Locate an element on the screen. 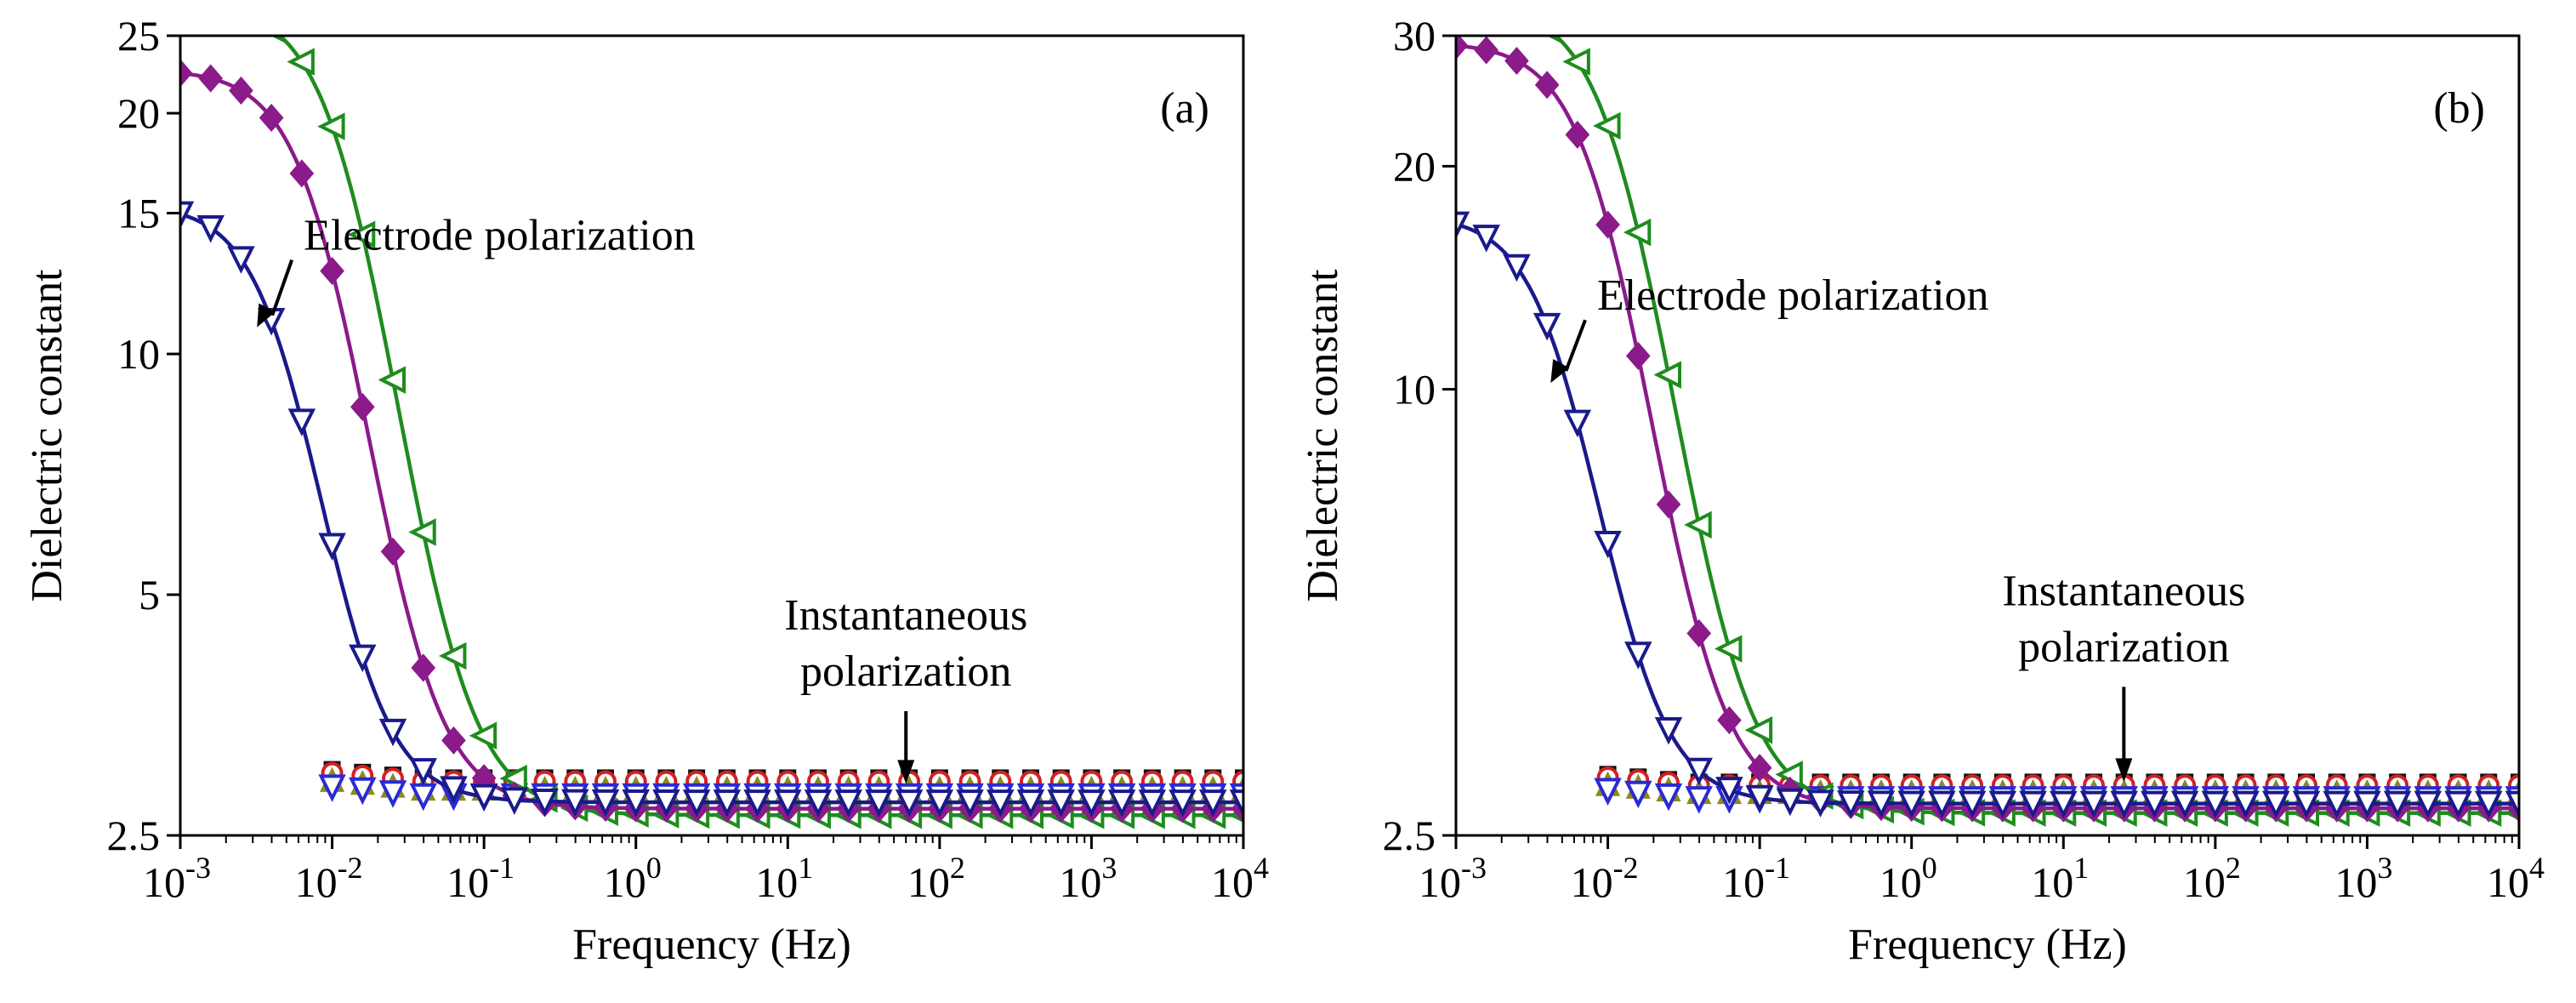 This screenshot has width=2576, height=1003. panel-label: (a) is located at coordinates (1184, 108).